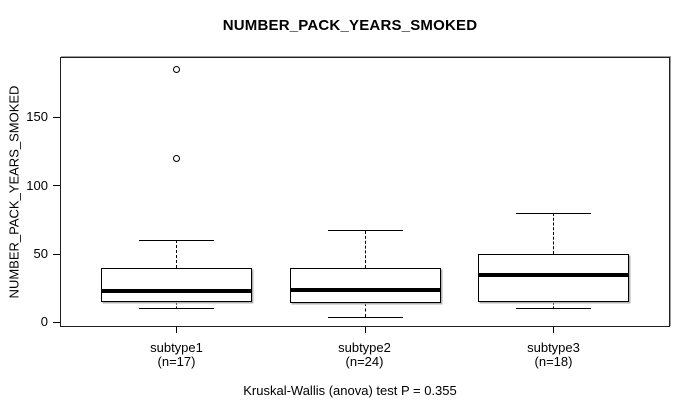  Describe the element at coordinates (176, 361) in the screenshot. I see `group-count: (n=17)` at that location.